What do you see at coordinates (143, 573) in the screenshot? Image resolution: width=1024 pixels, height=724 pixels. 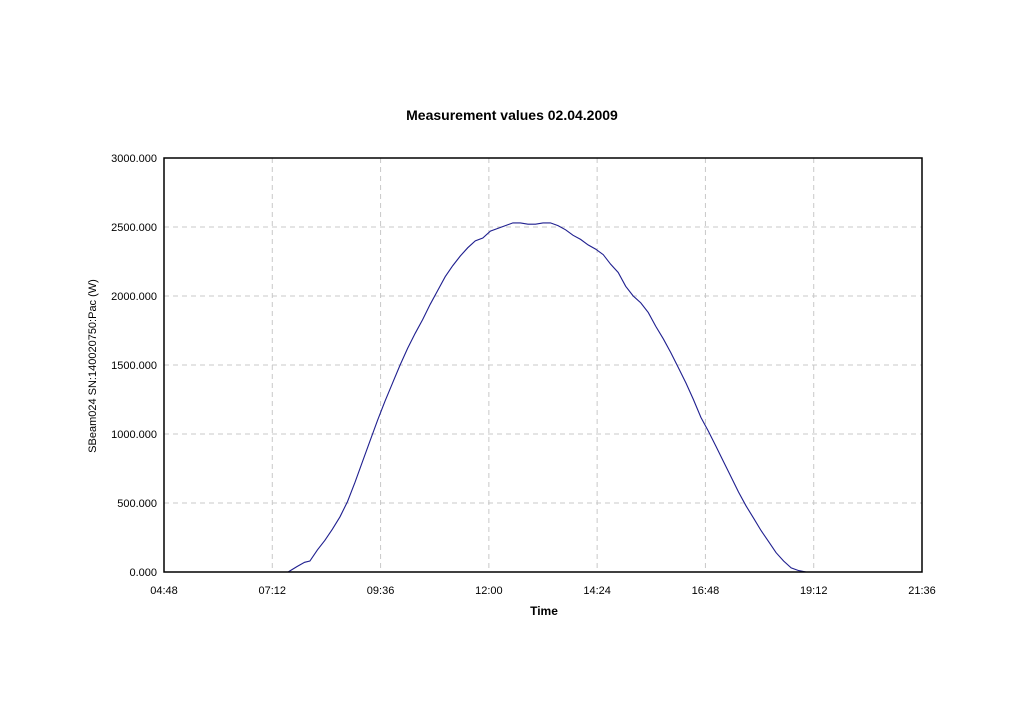 I see `y-tick-label: 0.000` at bounding box center [143, 573].